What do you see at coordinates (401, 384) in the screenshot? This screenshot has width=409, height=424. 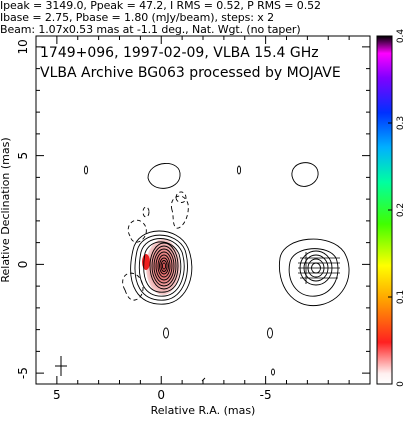 I see `colorbar-tick-label: 0` at bounding box center [401, 384].